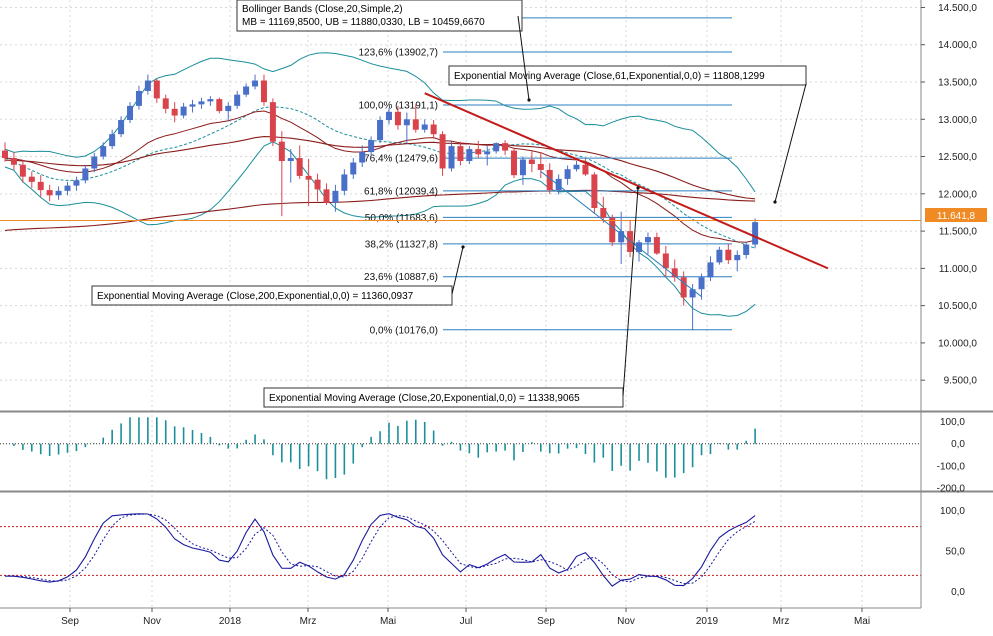  I want to click on current-price-label: 11.641,8, so click(956, 216).